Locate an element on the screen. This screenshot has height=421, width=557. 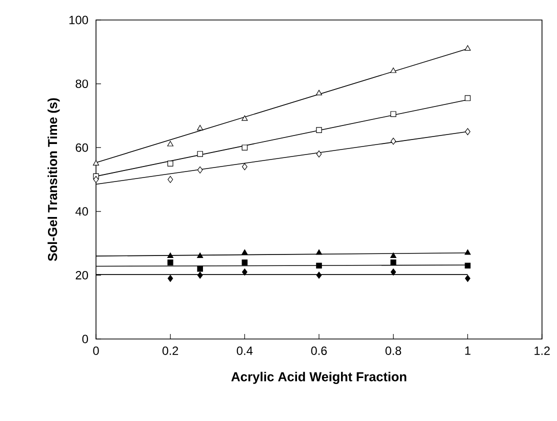
y-tick-label: 0 is located at coordinates (85, 339).